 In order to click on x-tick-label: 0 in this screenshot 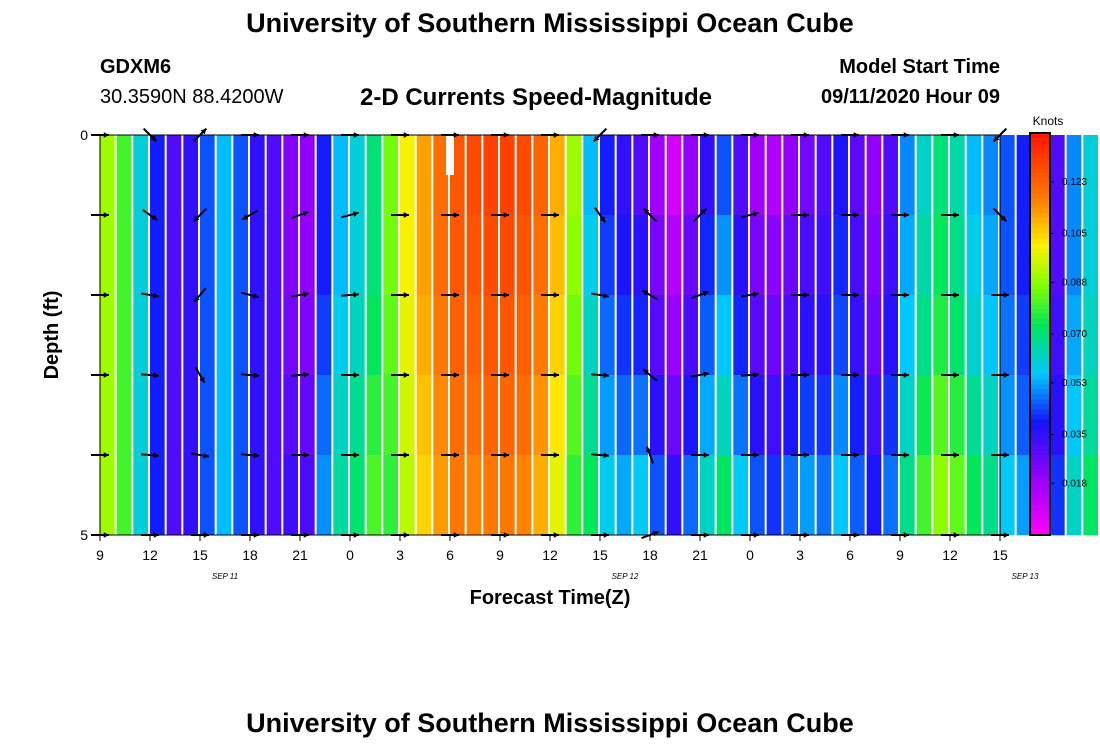, I will do `click(350, 555)`.